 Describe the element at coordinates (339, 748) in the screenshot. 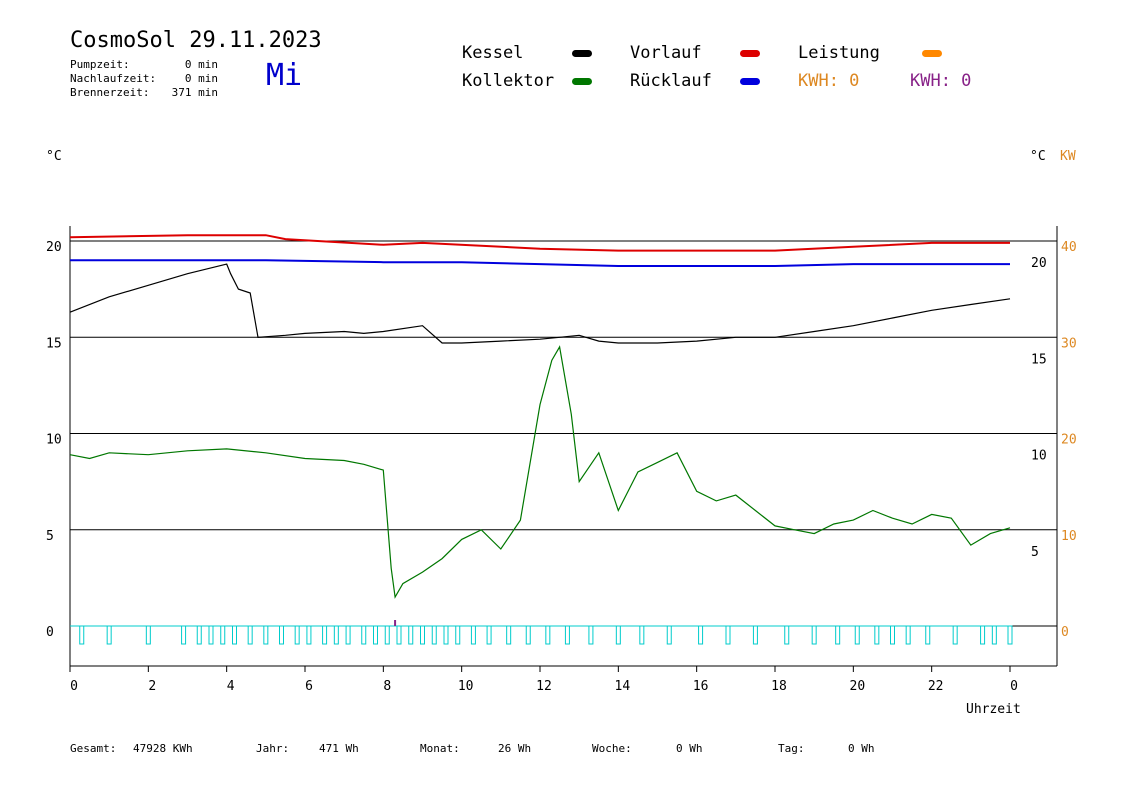

I see `footer-jahr-value: 471 Wh` at that location.